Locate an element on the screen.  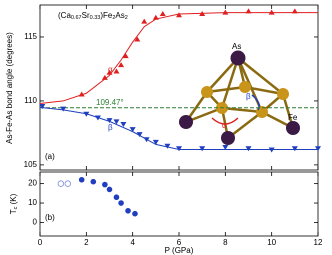
y-tick-label: 105 is located at coordinates (31, 164).